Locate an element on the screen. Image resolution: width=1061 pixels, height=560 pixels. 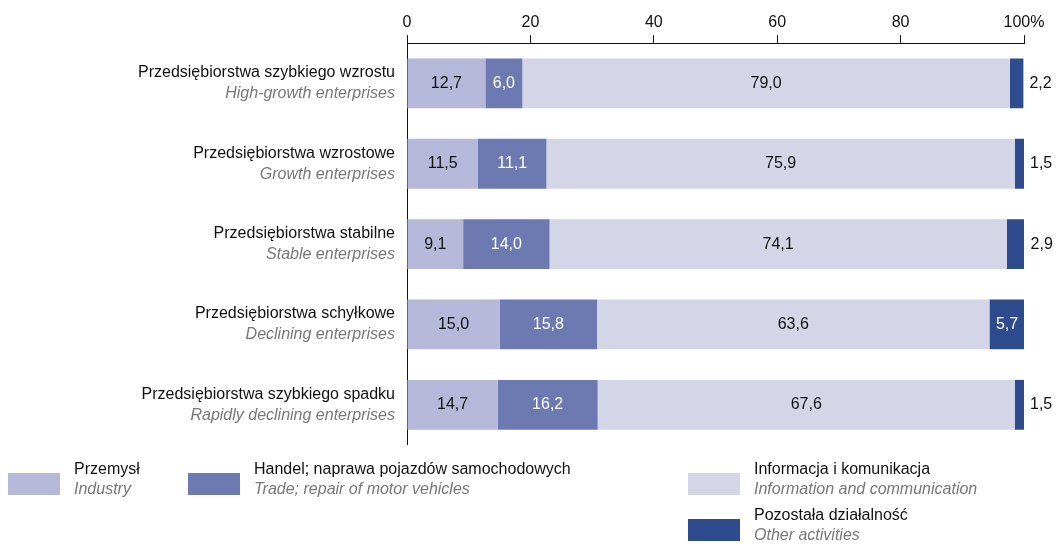
data-label: 16,2 is located at coordinates (548, 404).